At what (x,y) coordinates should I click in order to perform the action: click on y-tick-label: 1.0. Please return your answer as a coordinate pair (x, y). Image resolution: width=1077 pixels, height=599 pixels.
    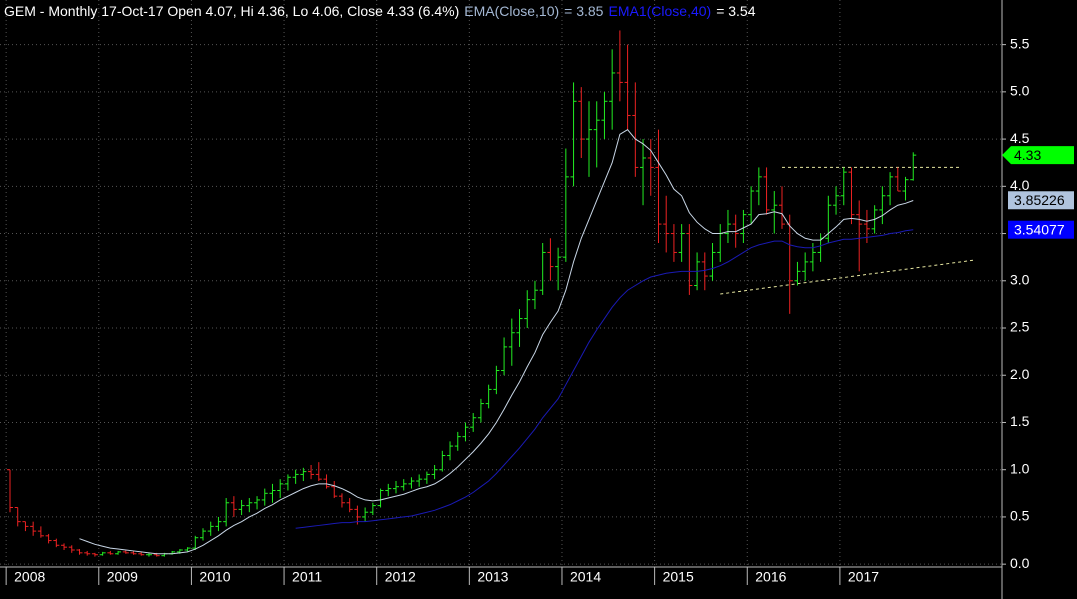
    Looking at the image, I should click on (1020, 468).